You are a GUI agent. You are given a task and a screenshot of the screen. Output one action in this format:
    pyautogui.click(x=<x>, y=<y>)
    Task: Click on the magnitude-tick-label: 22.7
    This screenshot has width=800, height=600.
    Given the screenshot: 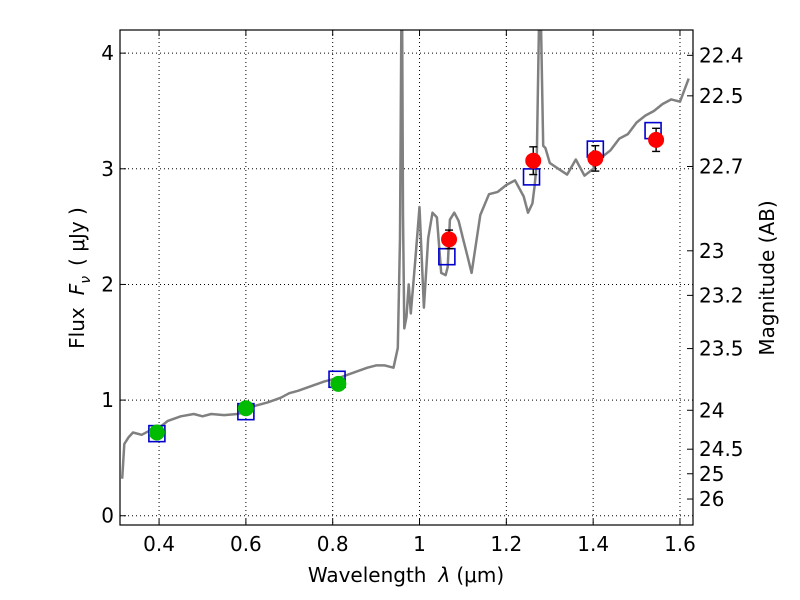 What is the action you would take?
    pyautogui.click(x=721, y=166)
    